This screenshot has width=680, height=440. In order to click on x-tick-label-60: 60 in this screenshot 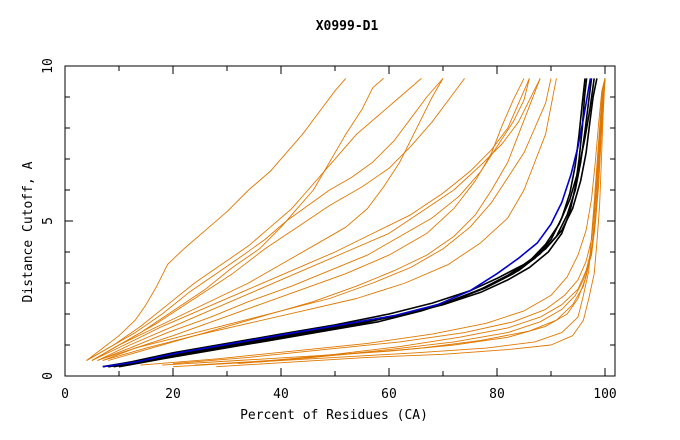, I will do `click(389, 394)`.